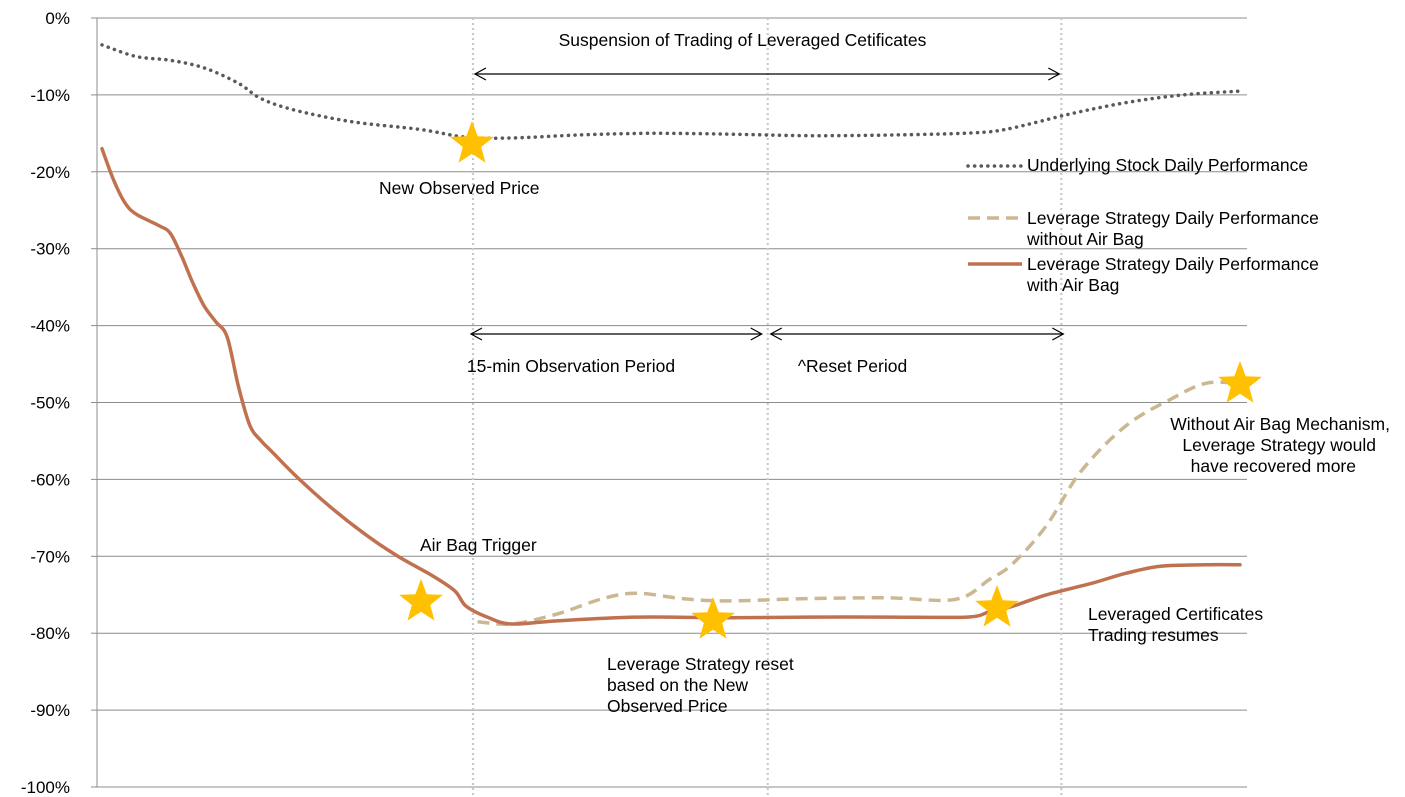 The height and width of the screenshot is (797, 1405). I want to click on y-tick-label: 0%, so click(57, 18).